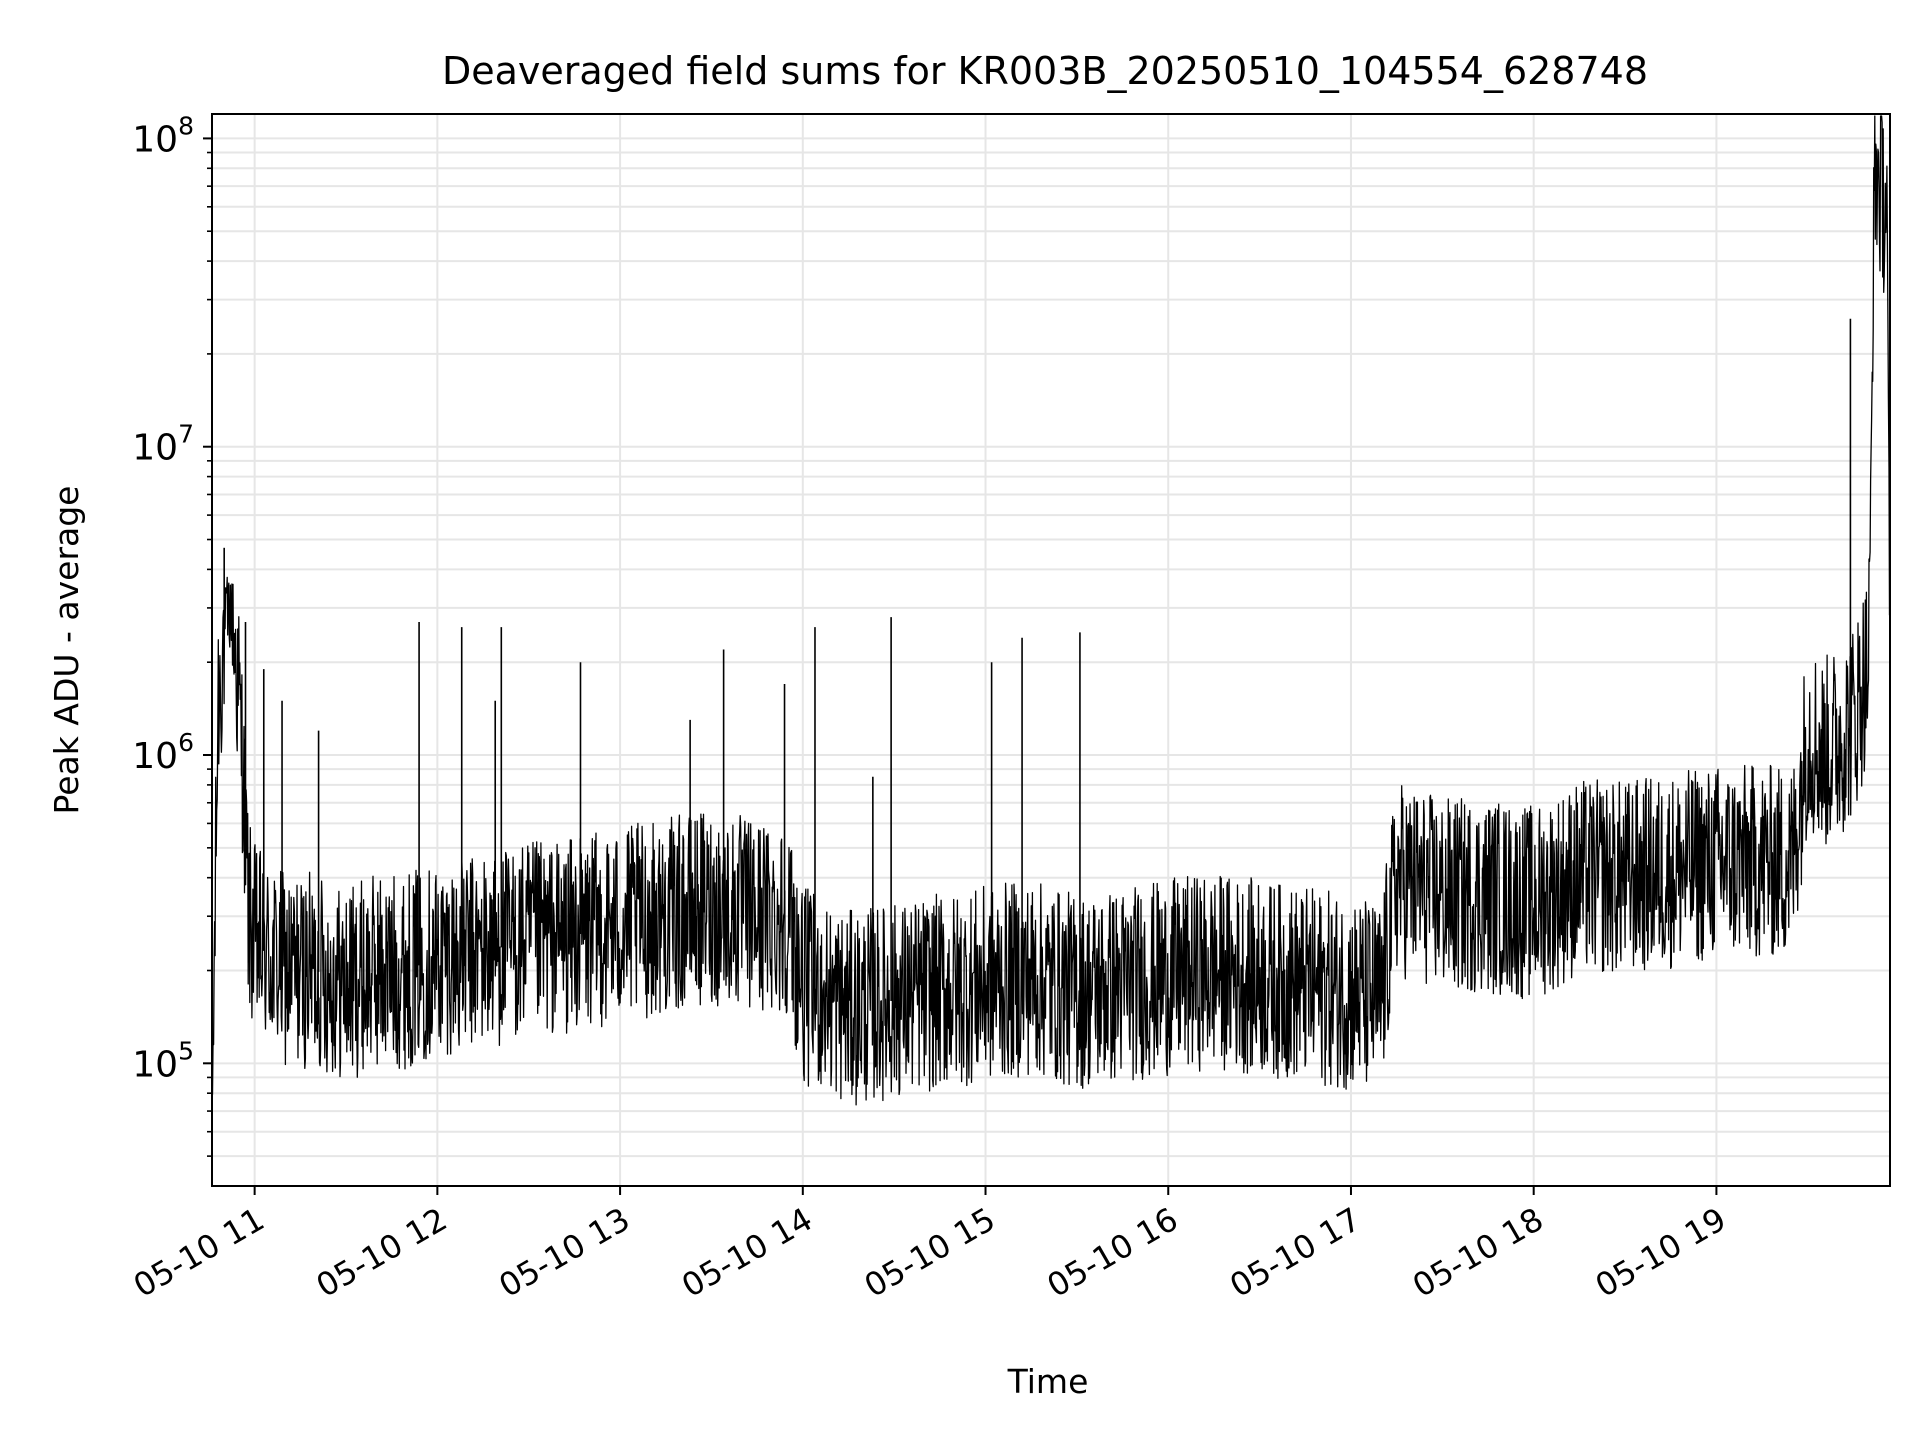 The height and width of the screenshot is (1440, 1920). Describe the element at coordinates (1048, 1381) in the screenshot. I see `x-axis-label: Time` at that location.